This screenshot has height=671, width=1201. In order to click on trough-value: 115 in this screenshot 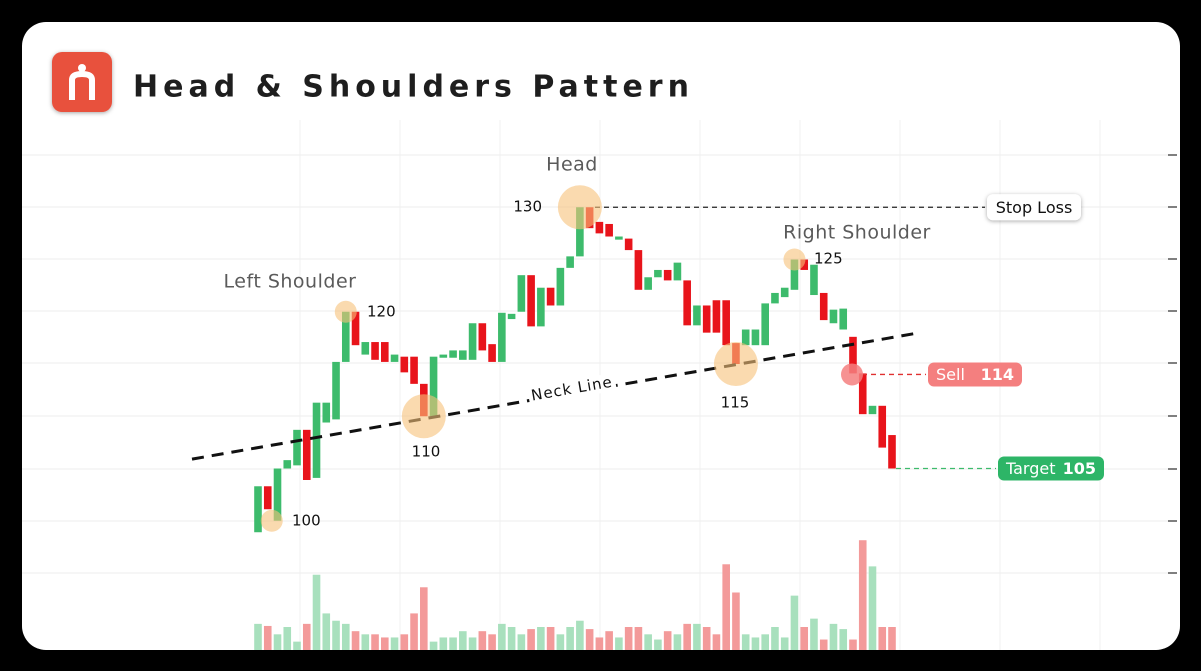, I will do `click(735, 403)`.